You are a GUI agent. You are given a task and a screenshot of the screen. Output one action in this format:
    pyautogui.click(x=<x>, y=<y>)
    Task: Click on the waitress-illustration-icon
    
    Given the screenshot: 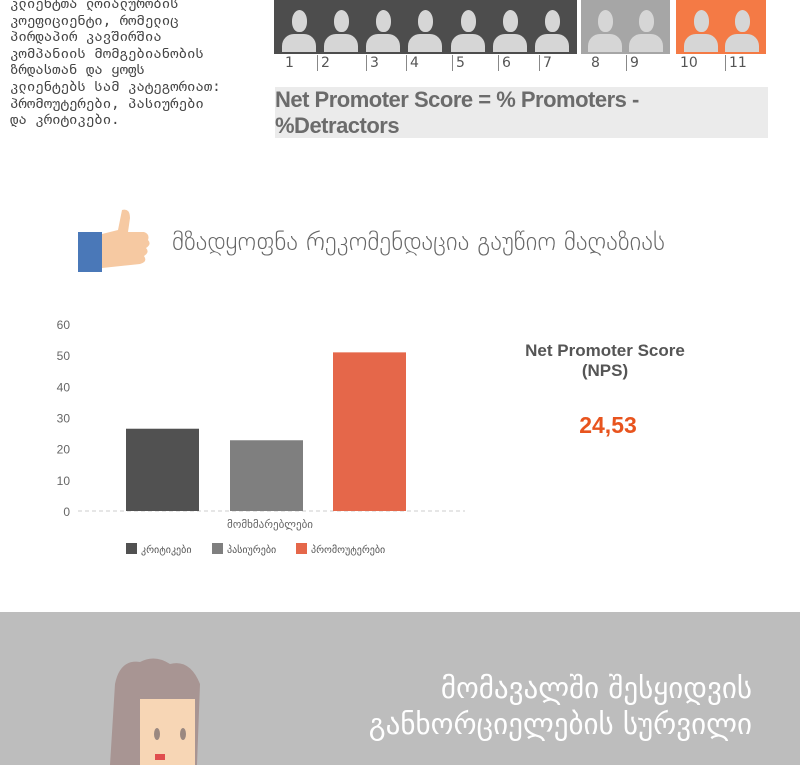 What is the action you would take?
    pyautogui.click(x=155, y=711)
    